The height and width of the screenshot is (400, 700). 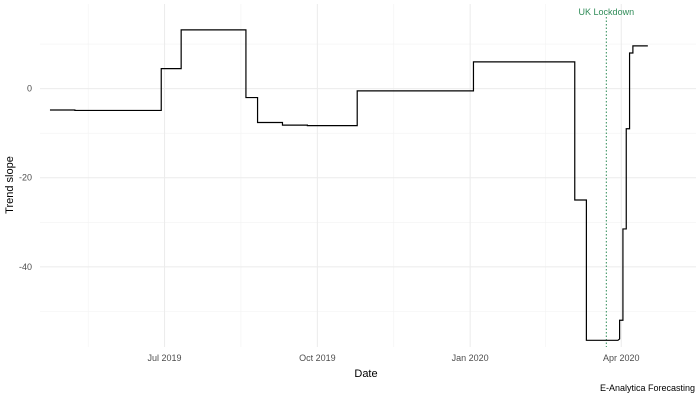 I want to click on y-tick-label: -40, so click(x=25, y=267).